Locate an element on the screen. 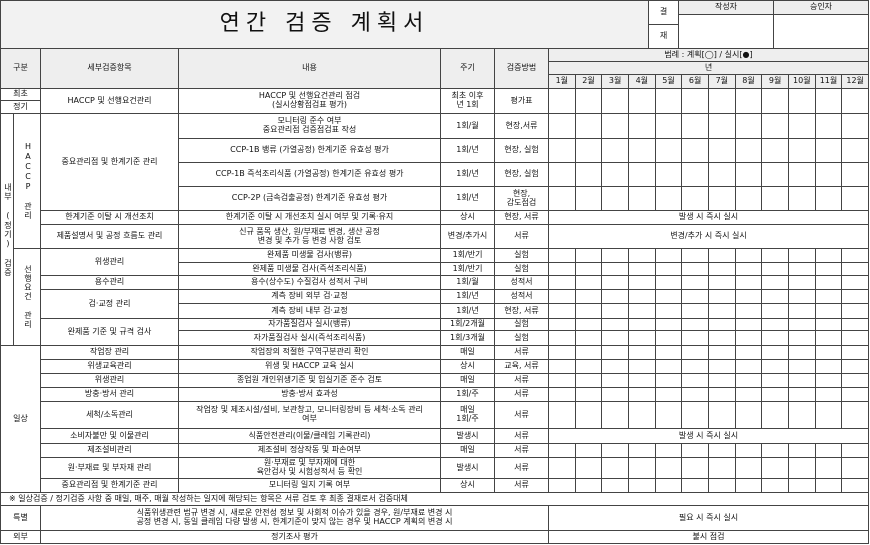  document-title: 연간 검증 계획서 is located at coordinates (324, 24).